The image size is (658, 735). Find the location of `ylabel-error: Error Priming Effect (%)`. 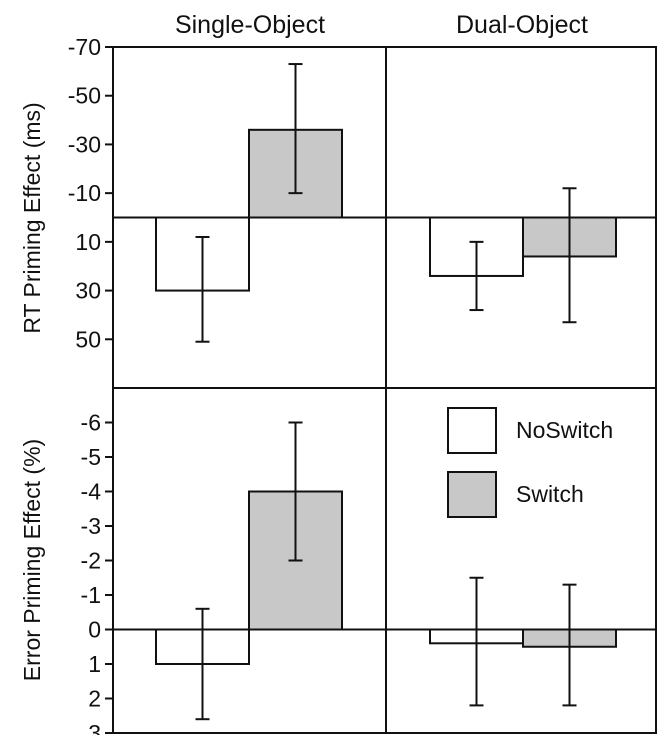

ylabel-error: Error Priming Effect (%) is located at coordinates (32, 560).